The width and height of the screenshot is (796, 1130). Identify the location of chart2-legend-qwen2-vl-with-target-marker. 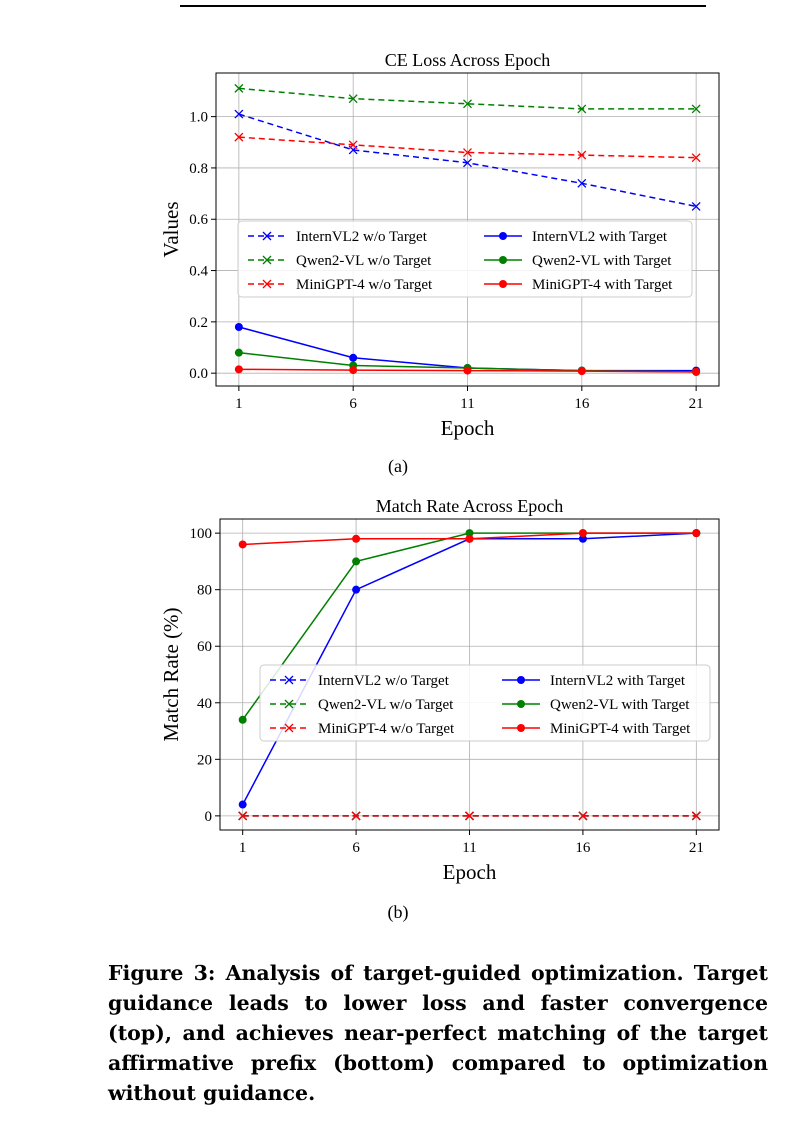
(521, 704).